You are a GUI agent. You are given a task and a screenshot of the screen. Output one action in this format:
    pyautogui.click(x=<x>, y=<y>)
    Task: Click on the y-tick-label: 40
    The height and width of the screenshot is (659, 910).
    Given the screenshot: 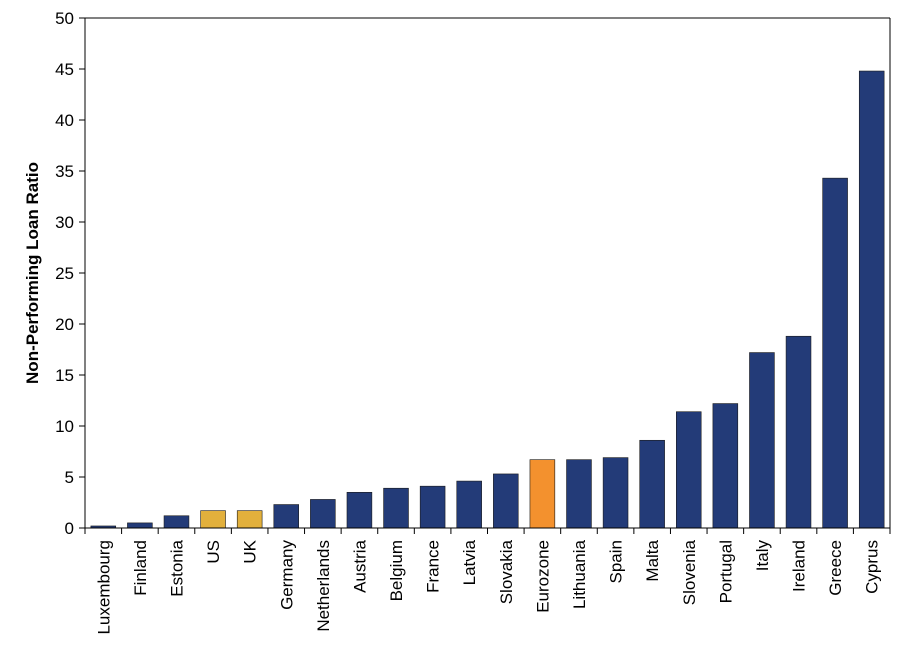 What is the action you would take?
    pyautogui.click(x=64, y=120)
    